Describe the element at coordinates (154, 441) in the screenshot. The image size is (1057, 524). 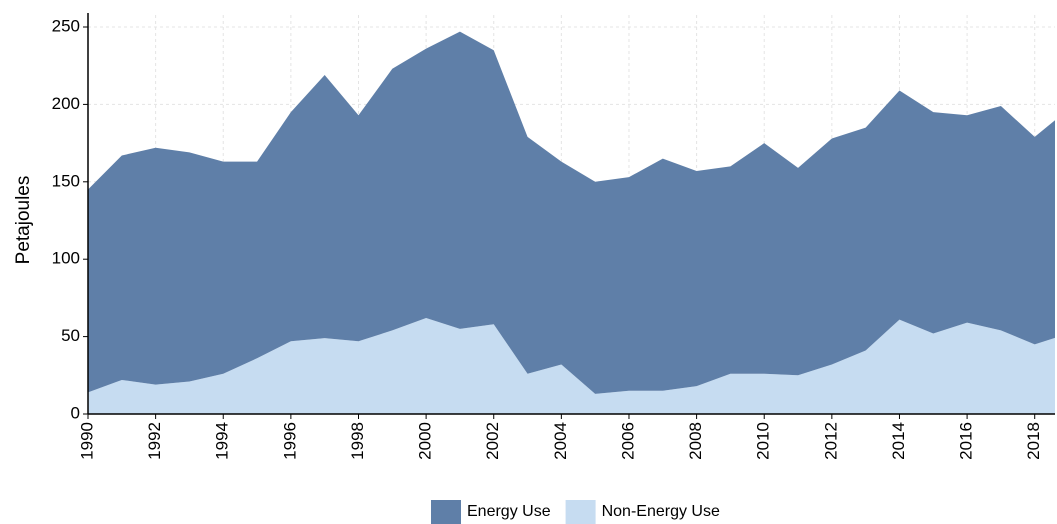
I see `x-tick-label: 1992` at that location.